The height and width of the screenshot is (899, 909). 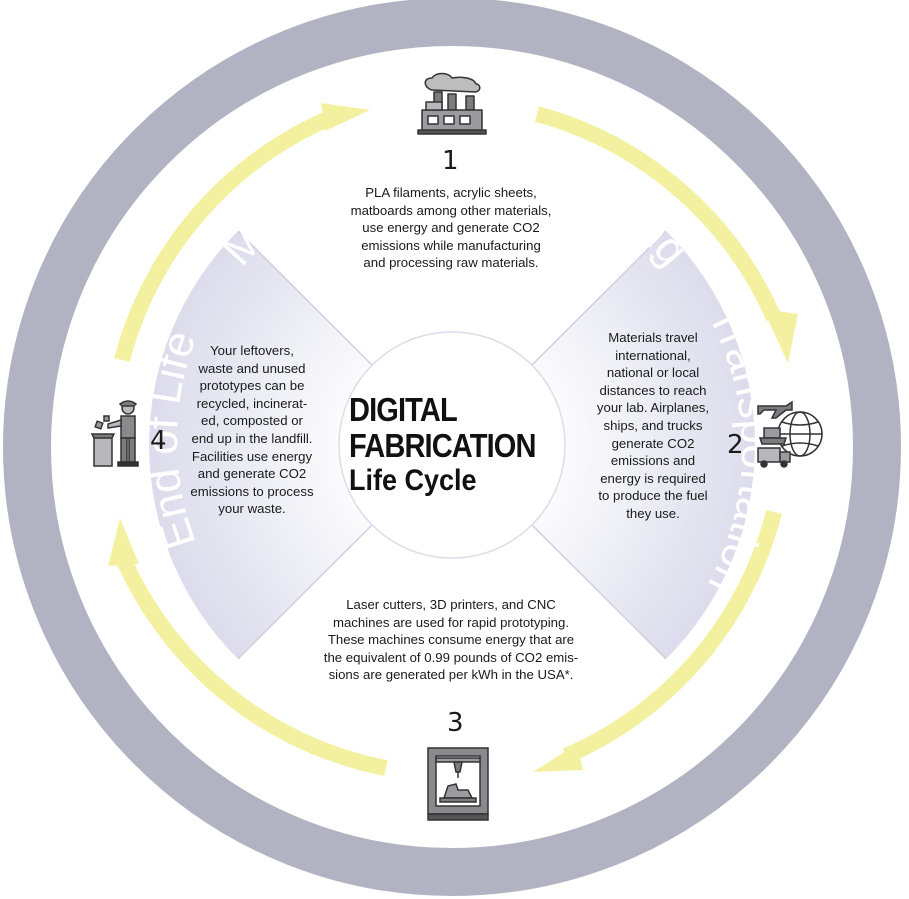 I want to click on transport-globe-icon, so click(x=790, y=434).